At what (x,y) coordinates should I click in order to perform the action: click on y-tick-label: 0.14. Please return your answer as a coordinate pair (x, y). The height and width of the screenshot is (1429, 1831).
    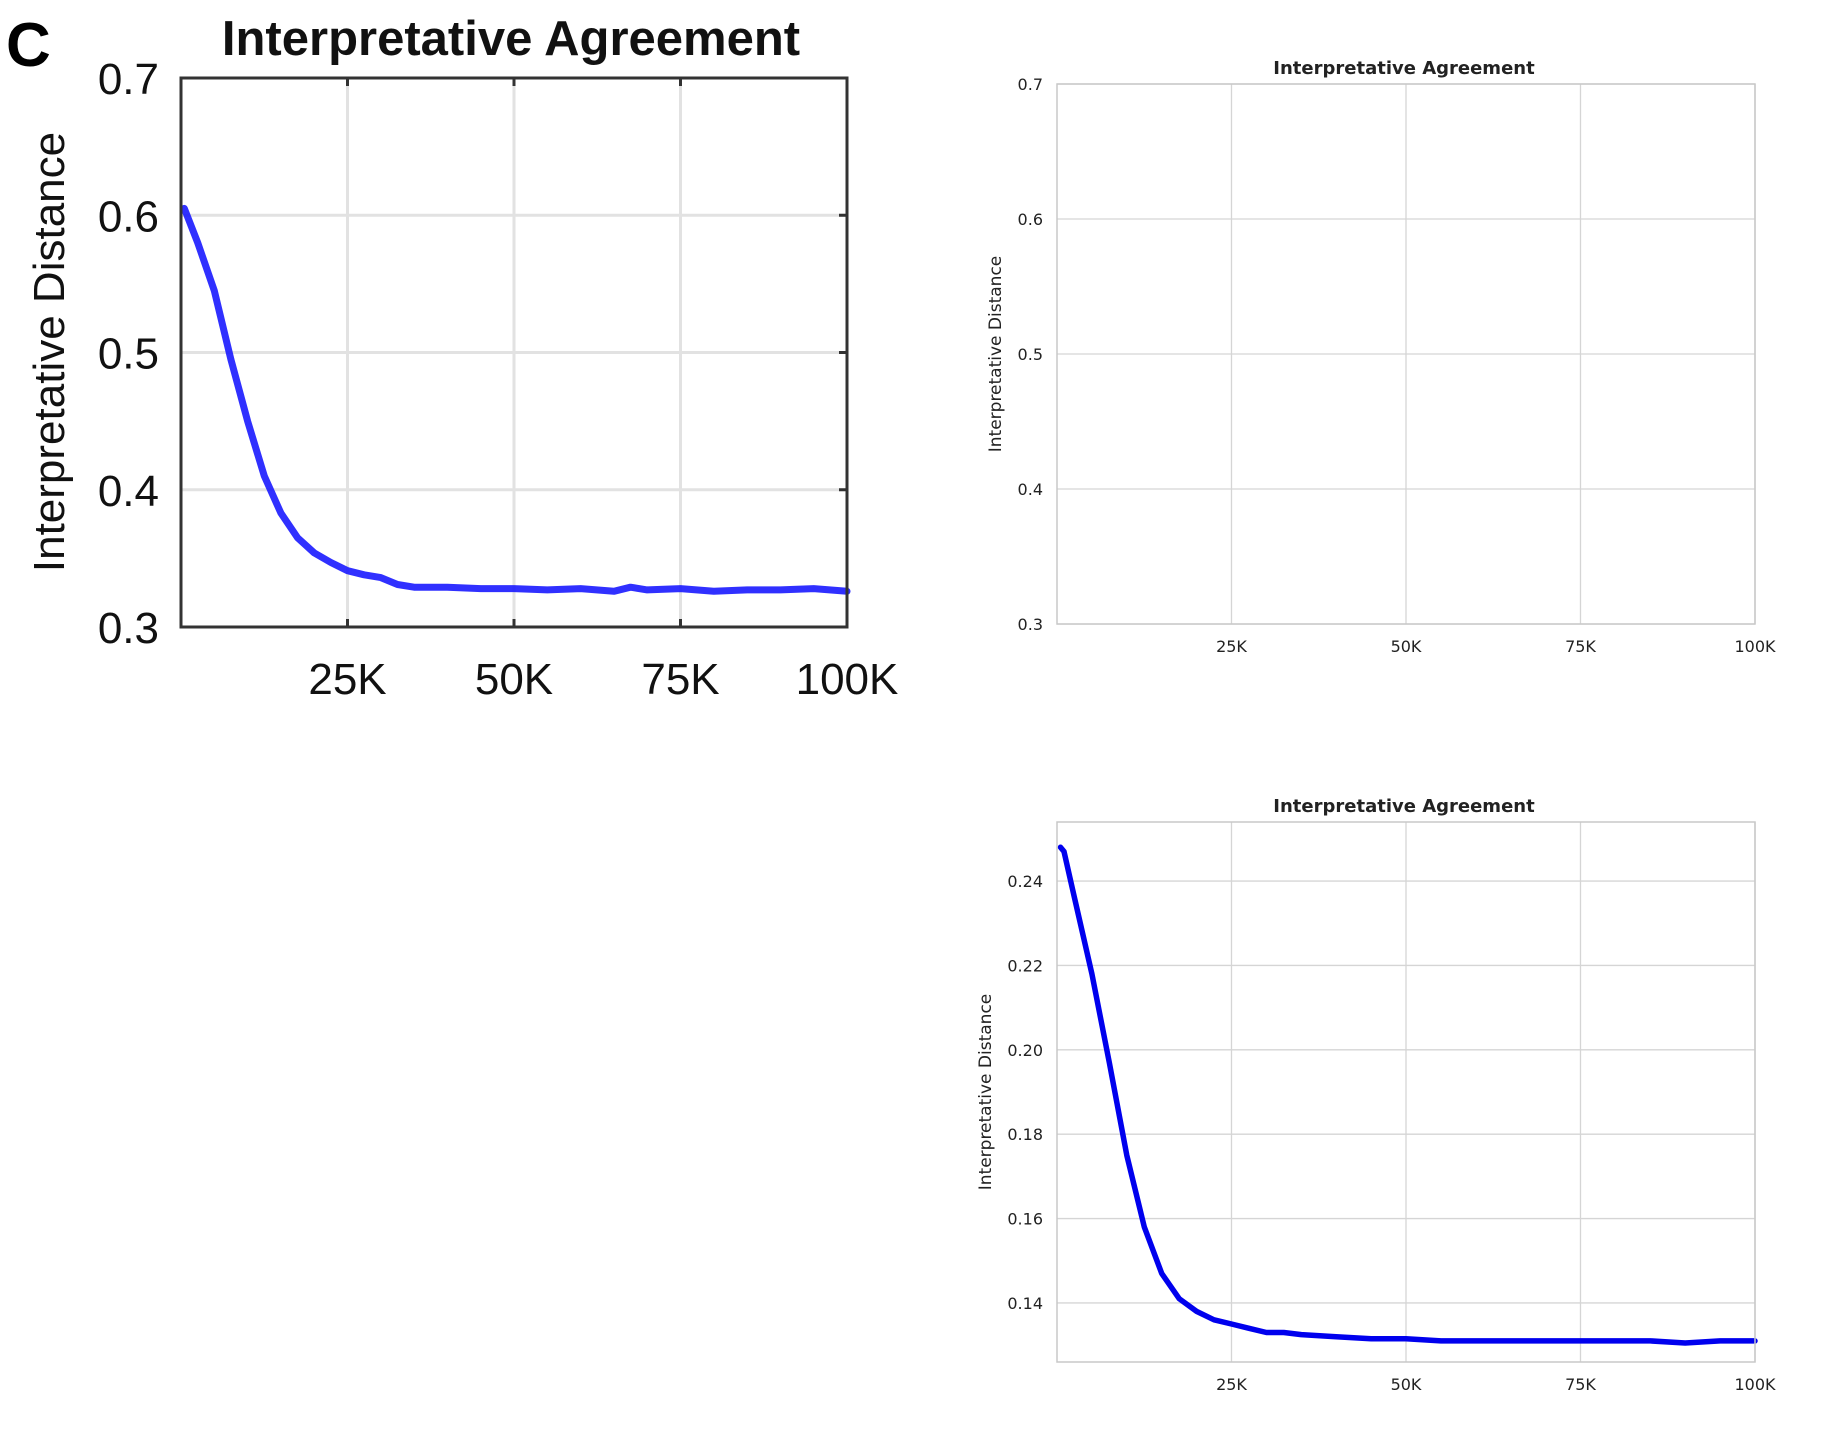
    Looking at the image, I should click on (1025, 1303).